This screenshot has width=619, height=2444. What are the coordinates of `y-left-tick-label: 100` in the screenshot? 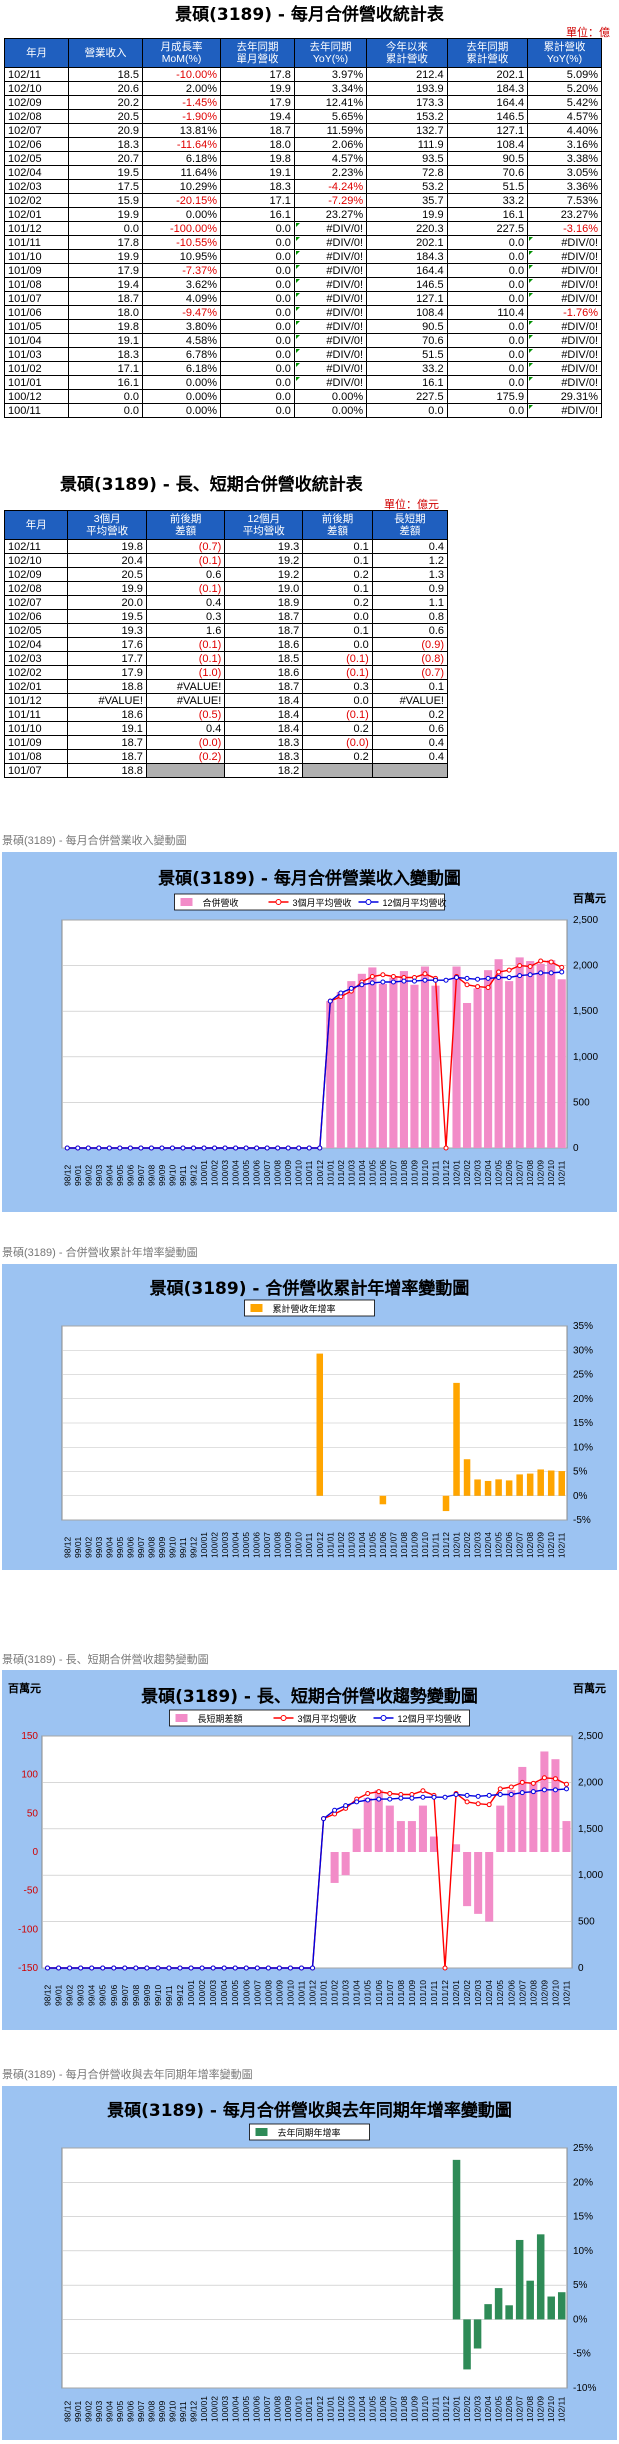 It's located at (29, 1775).